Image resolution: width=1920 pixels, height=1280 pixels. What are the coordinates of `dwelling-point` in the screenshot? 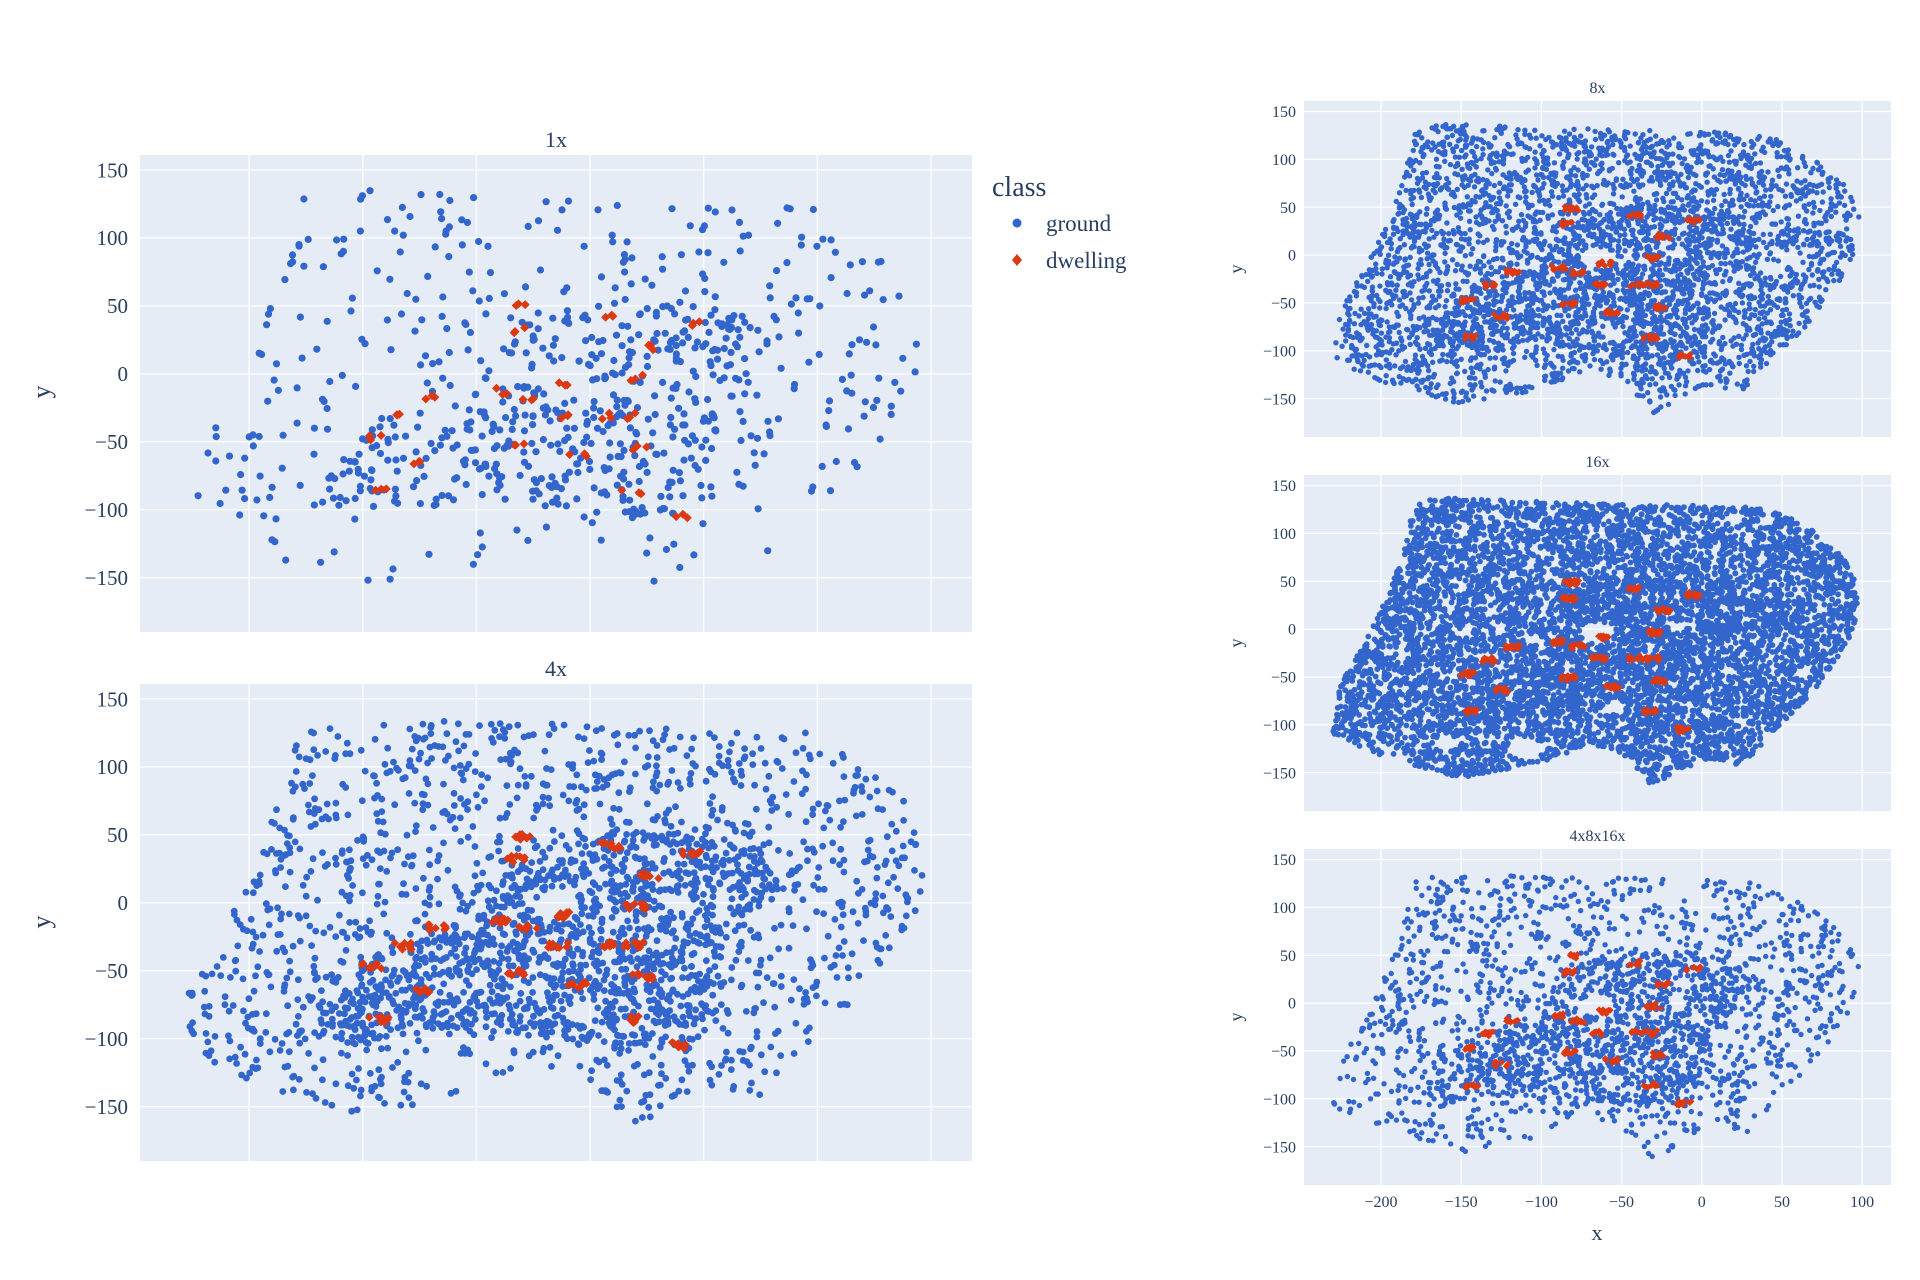 It's located at (676, 517).